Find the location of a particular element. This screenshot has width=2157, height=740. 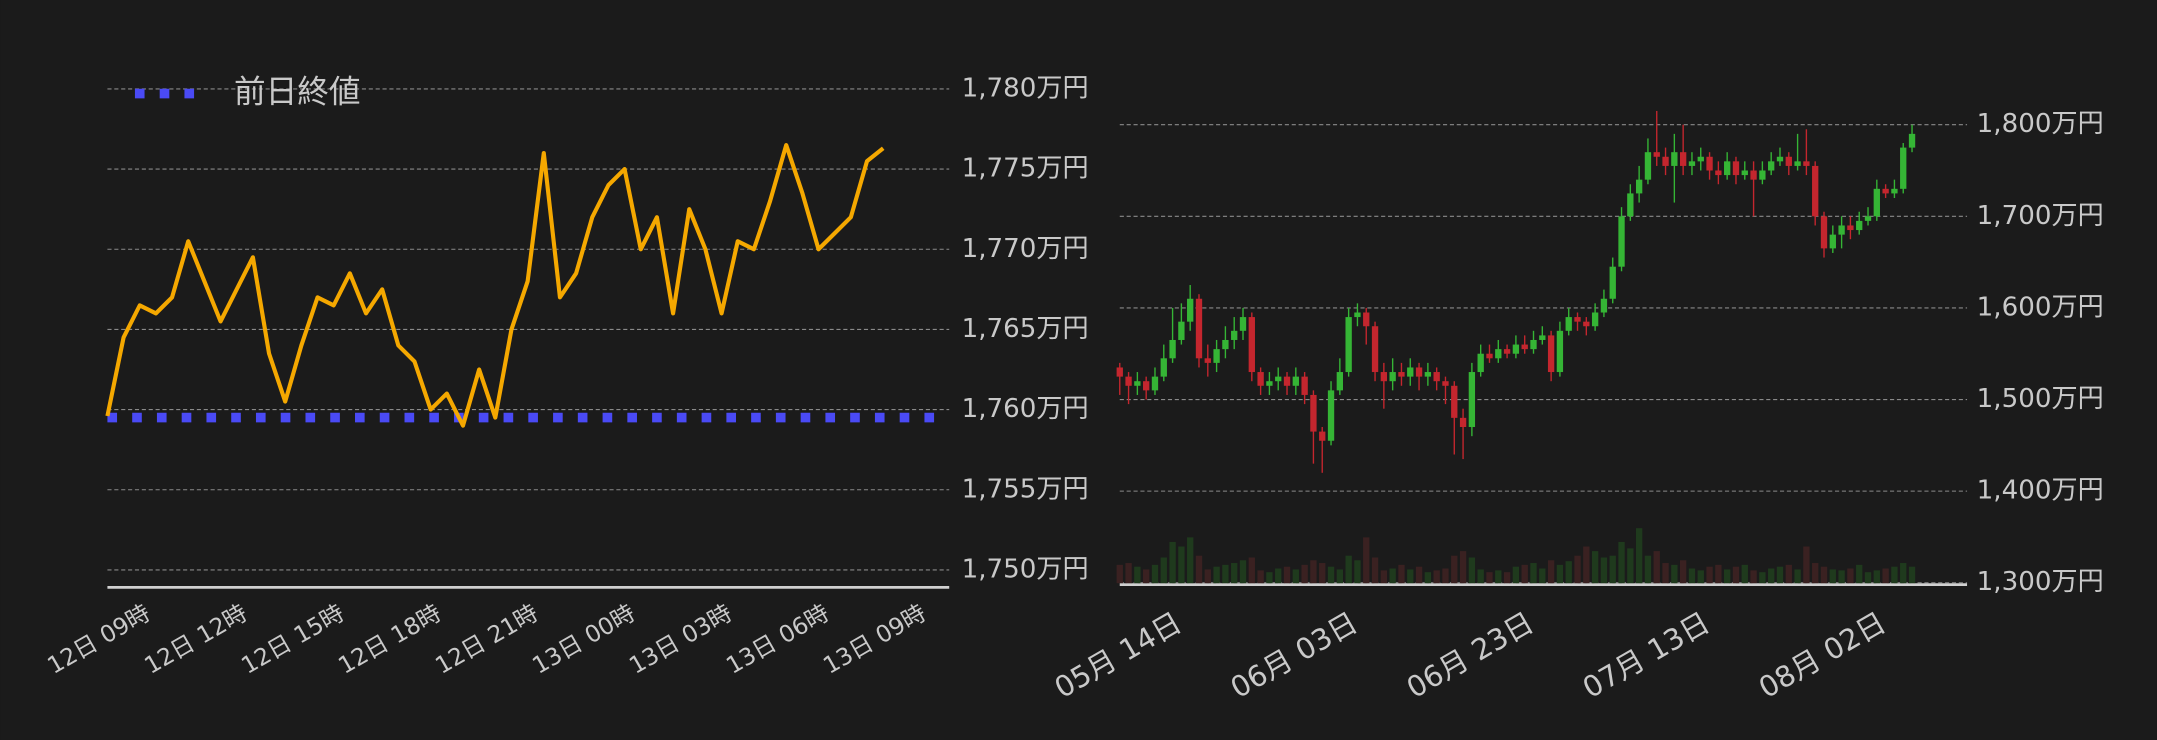

y-tick-label: 1,600万円 is located at coordinates (2040, 307).